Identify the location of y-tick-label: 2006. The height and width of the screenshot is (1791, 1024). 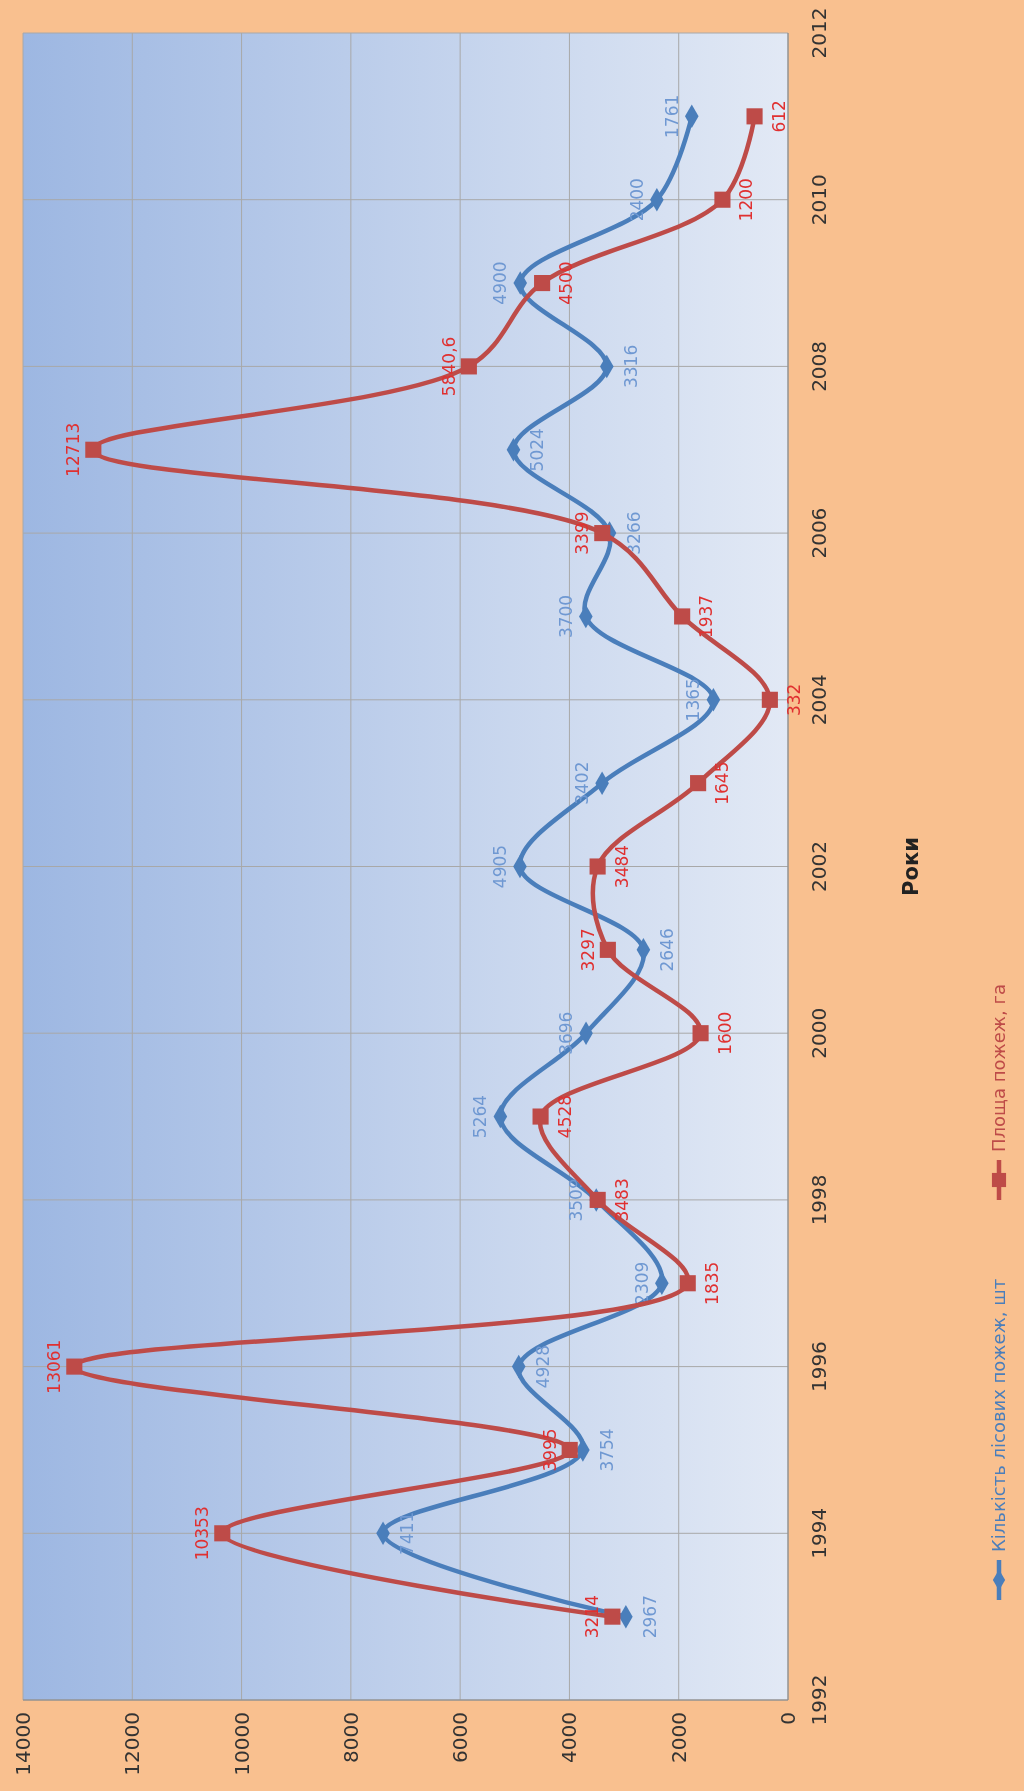
(819, 533).